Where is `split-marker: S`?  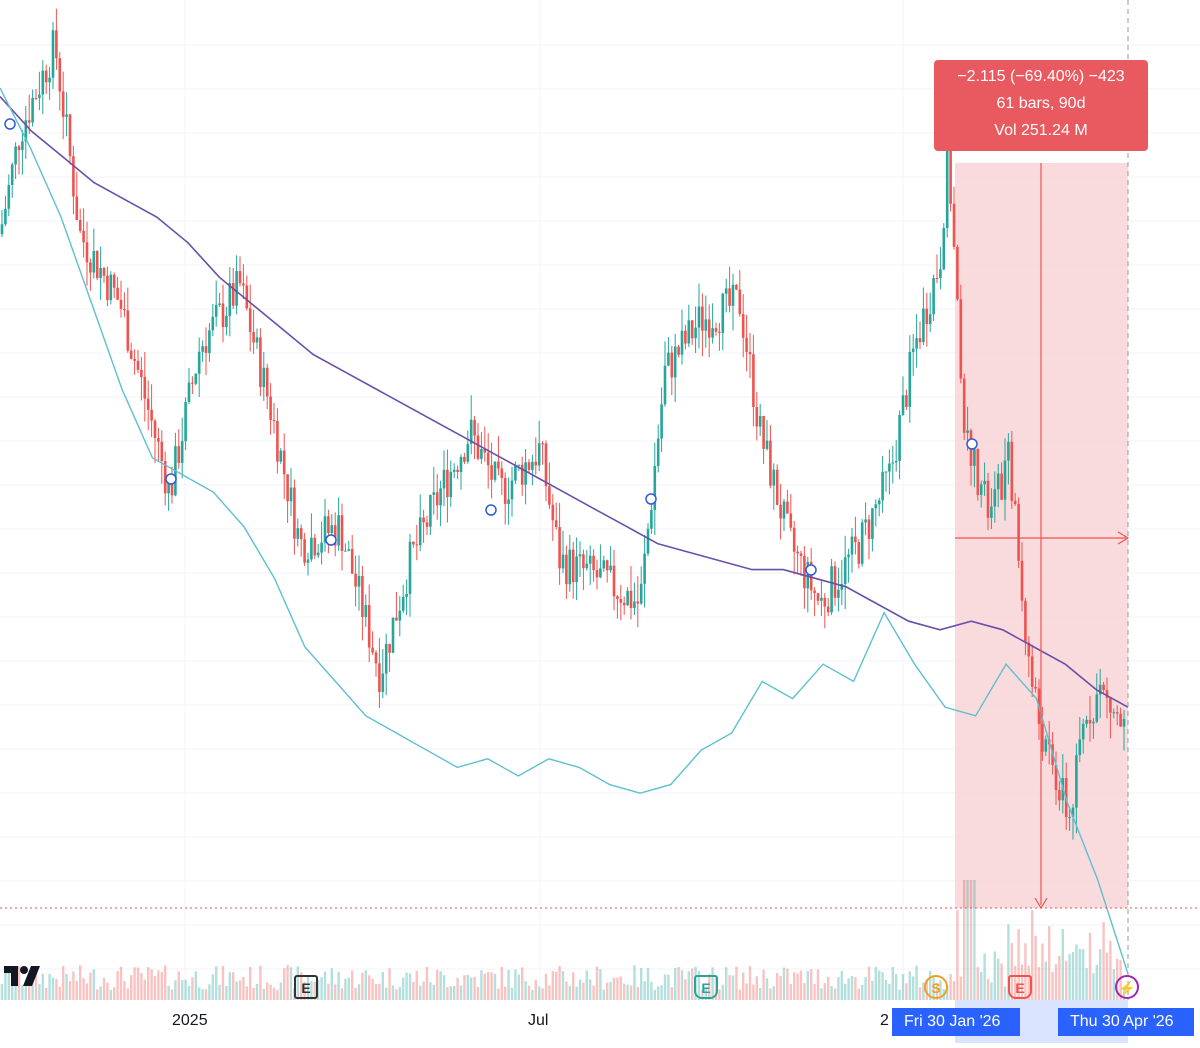
split-marker: S is located at coordinates (936, 987).